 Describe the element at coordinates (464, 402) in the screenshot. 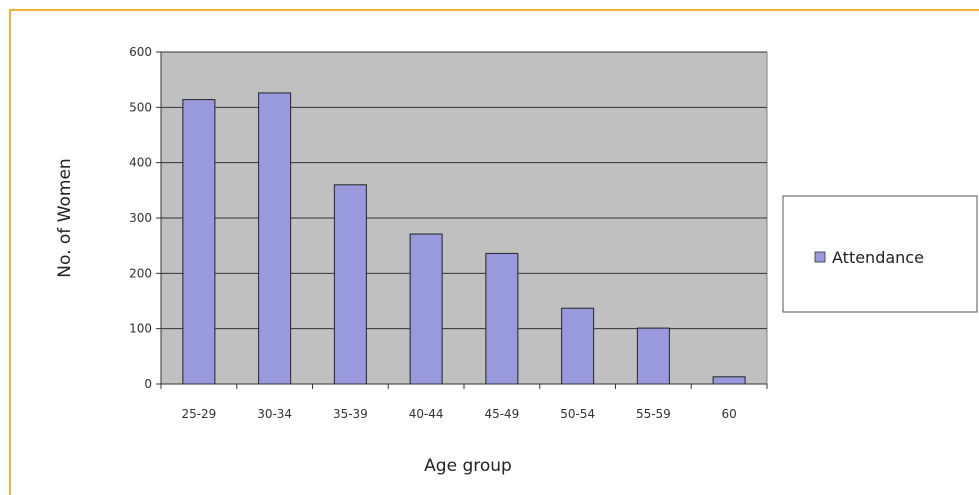

I see `x-axis-ticks: 25-29 30-34 35-39 40-44 45-49 50-54 55-59 60` at that location.